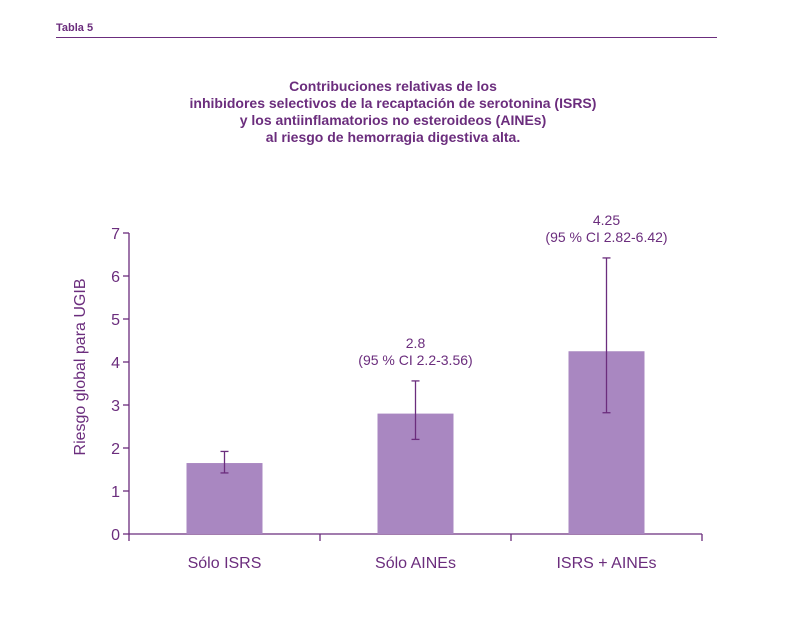 The height and width of the screenshot is (627, 786). I want to click on annotation-ci: (95 % CI 2.2-3.56), so click(415, 360).